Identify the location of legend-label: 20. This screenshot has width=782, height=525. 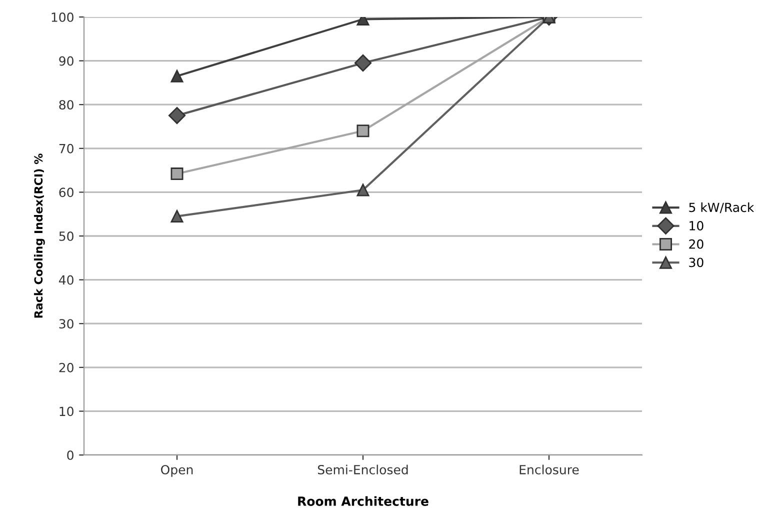
(696, 244).